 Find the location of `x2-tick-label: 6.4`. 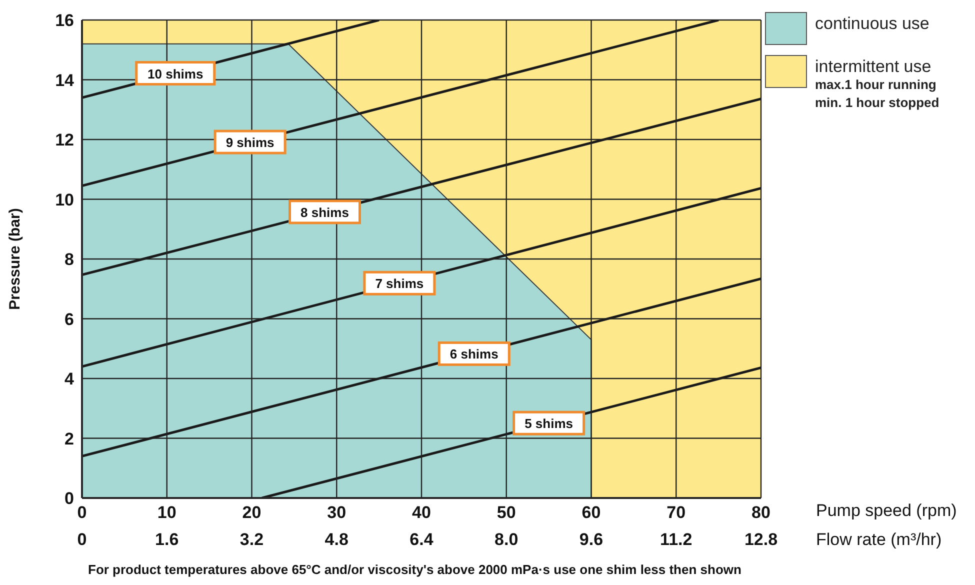

x2-tick-label: 6.4 is located at coordinates (421, 540).